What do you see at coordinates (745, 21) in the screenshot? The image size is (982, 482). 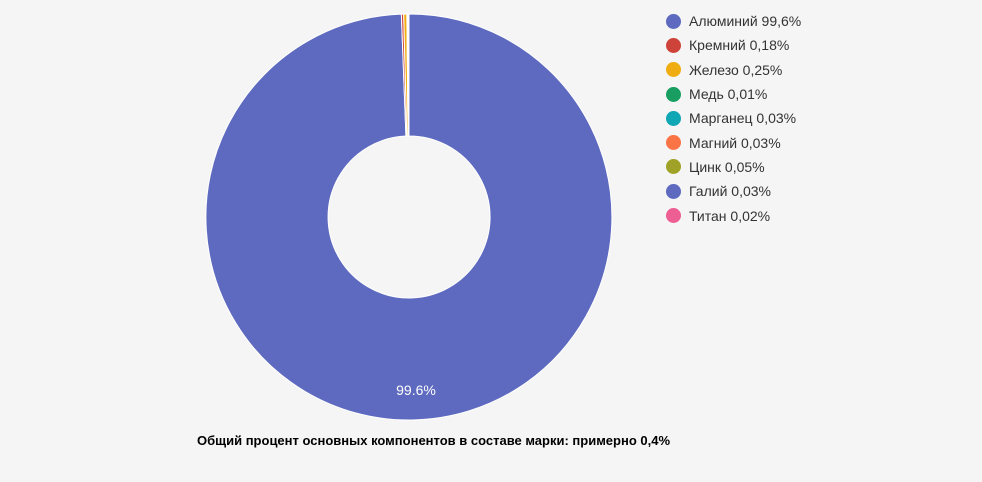 I see `legend-label: Алюминий 99,6%` at bounding box center [745, 21].